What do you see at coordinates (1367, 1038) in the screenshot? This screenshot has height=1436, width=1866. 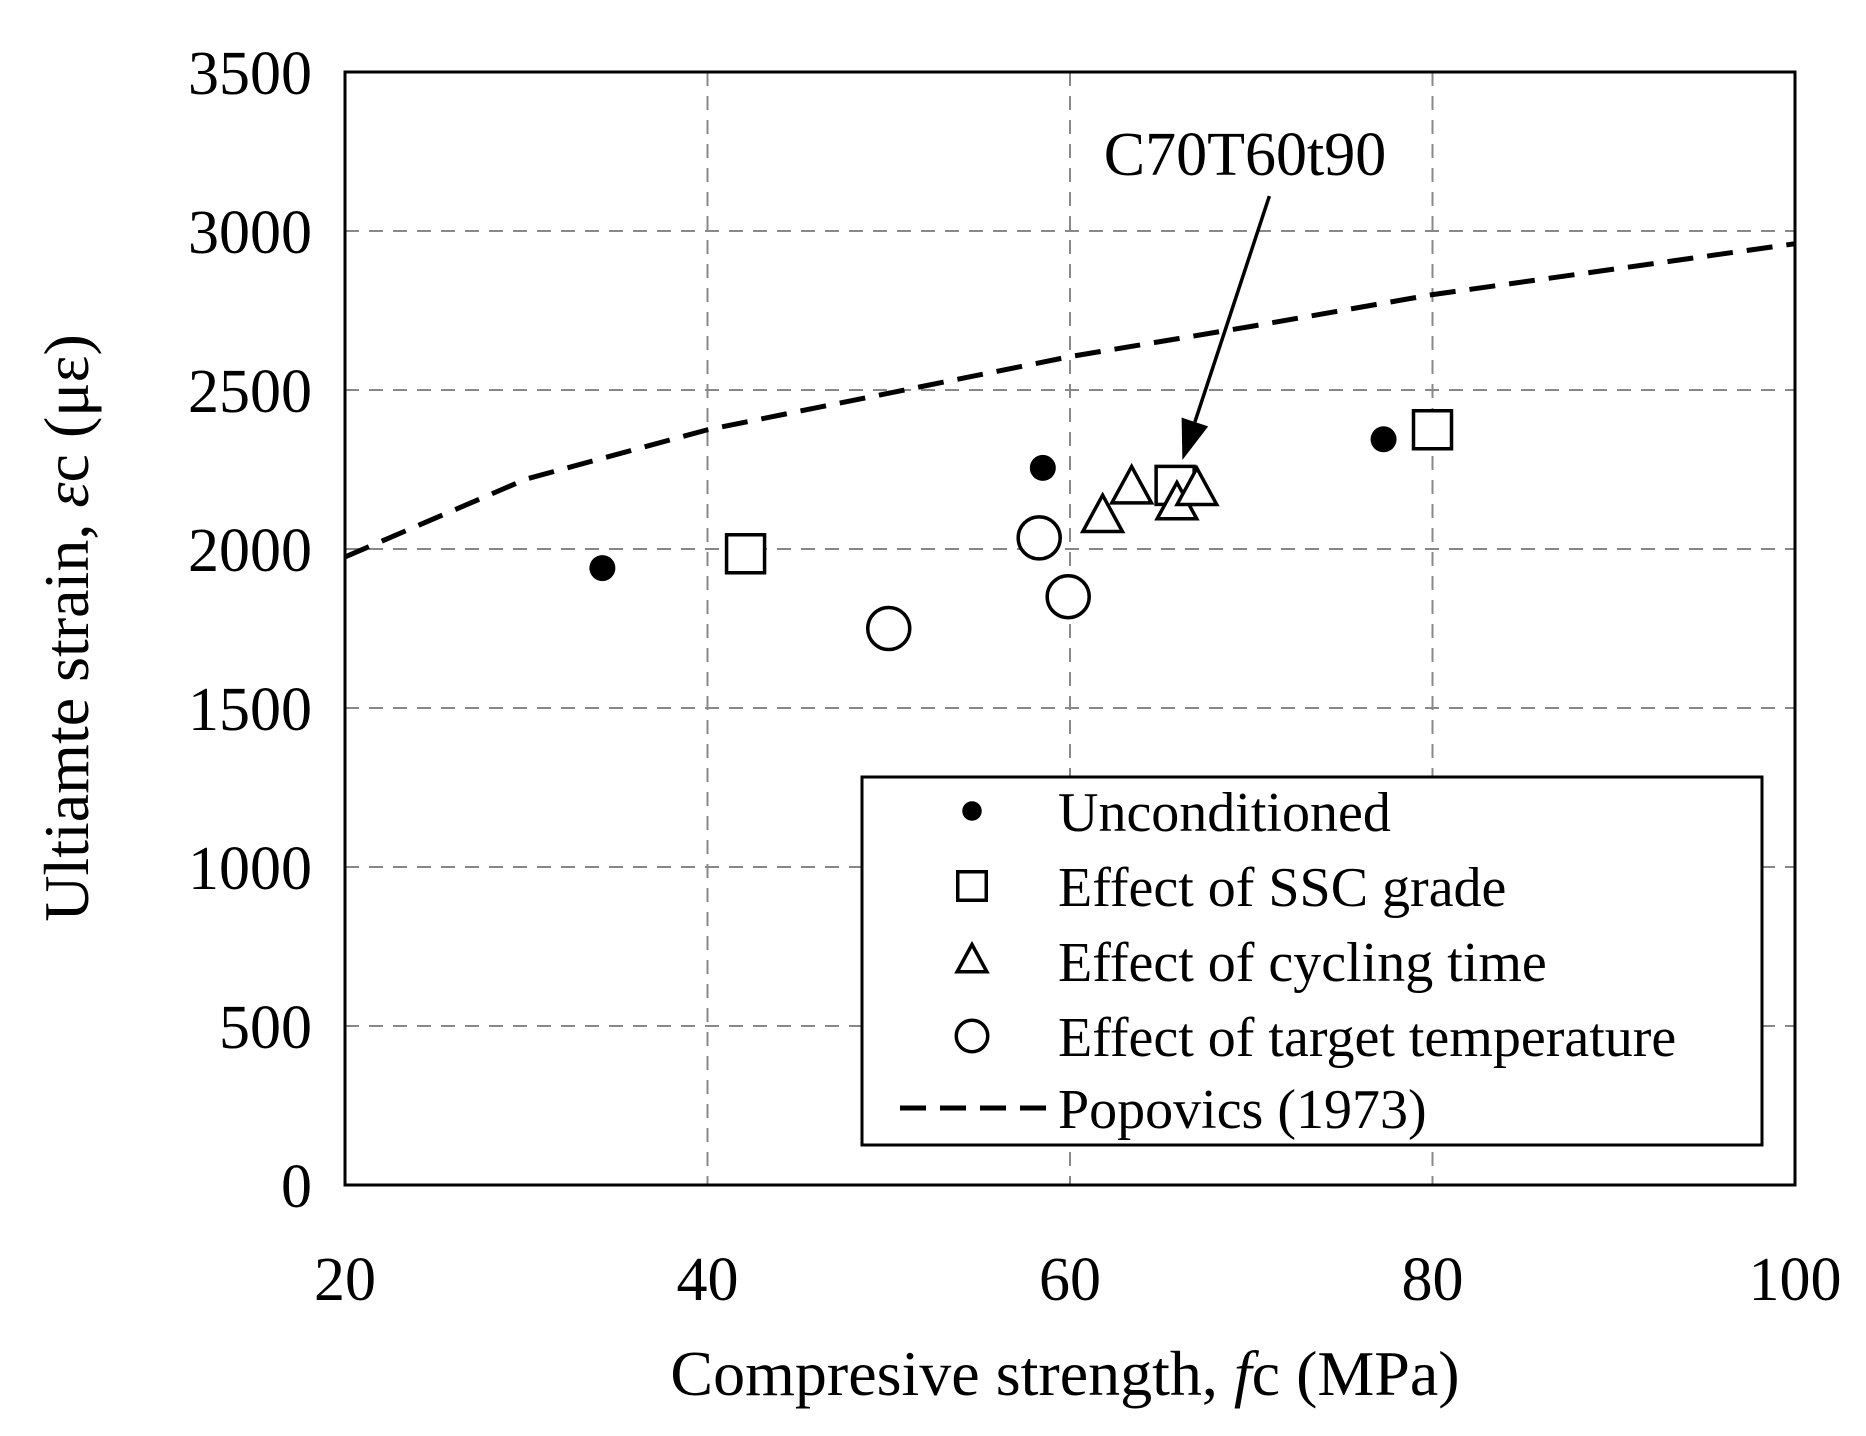 I see `legend-label-target-temperature: Effect of target temperature` at bounding box center [1367, 1038].